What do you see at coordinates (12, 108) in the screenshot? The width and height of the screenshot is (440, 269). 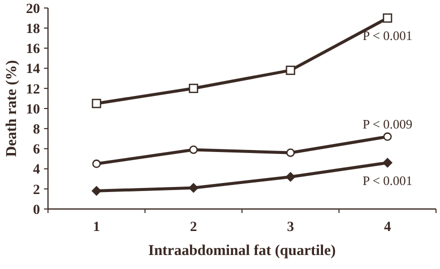 I see `y-axis-title: Death rate (%)` at bounding box center [12, 108].